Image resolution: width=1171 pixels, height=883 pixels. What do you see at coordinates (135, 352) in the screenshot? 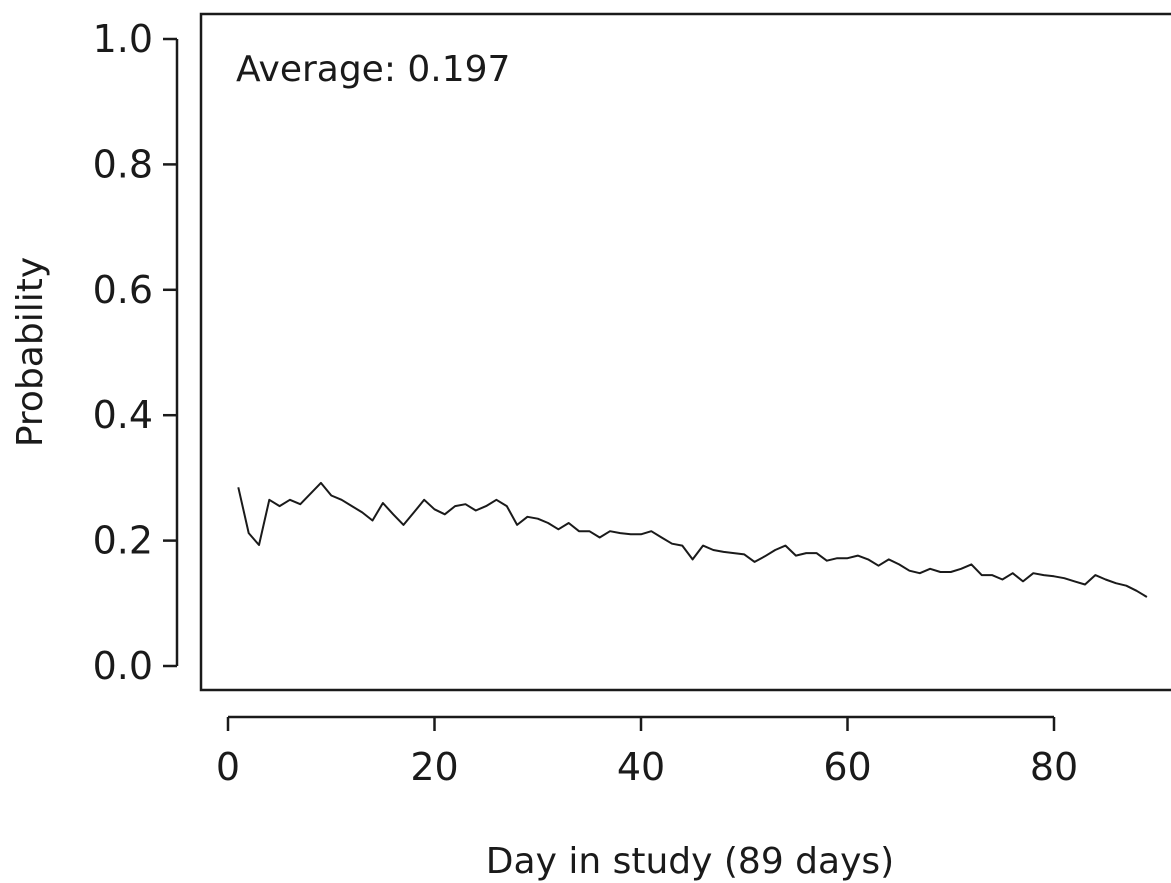
I see `y-axis-ticks: 0.0 0.2 0.4 0.6 0.8 1.0` at bounding box center [135, 352].